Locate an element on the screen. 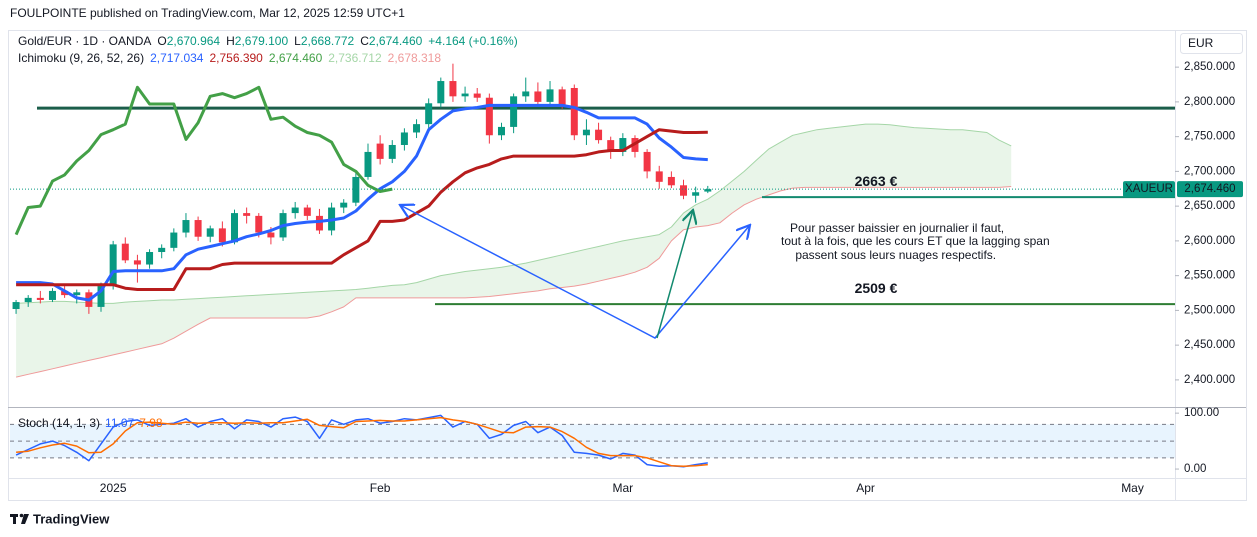 The width and height of the screenshot is (1257, 537). y-tick-label: 2,650.000 is located at coordinates (1209, 206).